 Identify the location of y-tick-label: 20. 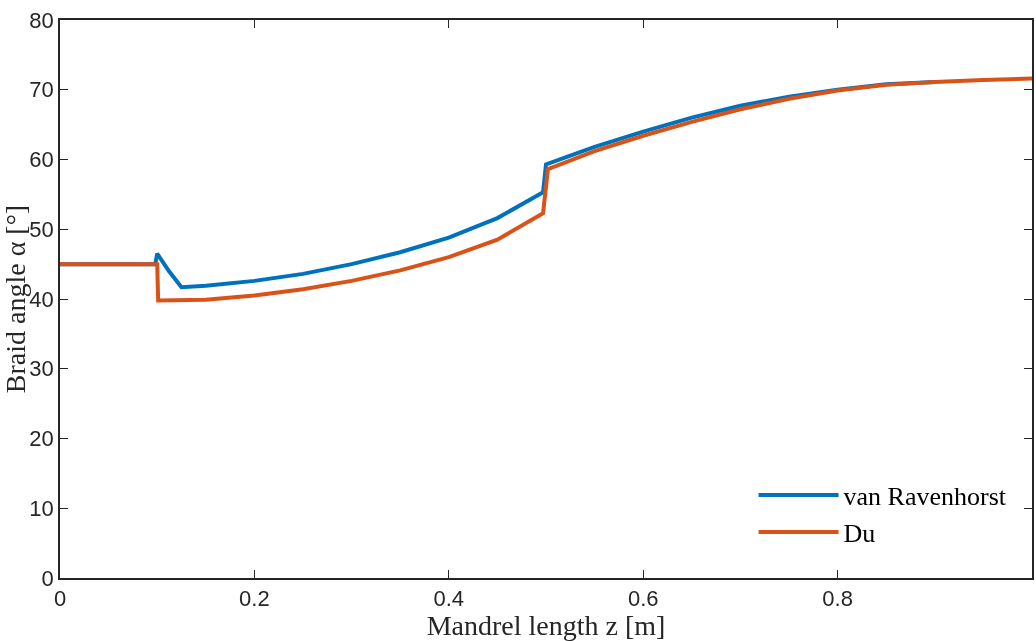
(41, 439).